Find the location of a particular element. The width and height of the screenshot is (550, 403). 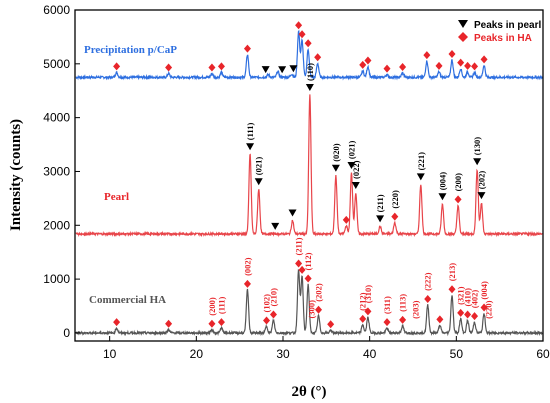

x-tick-label: 10 is located at coordinates (110, 354).